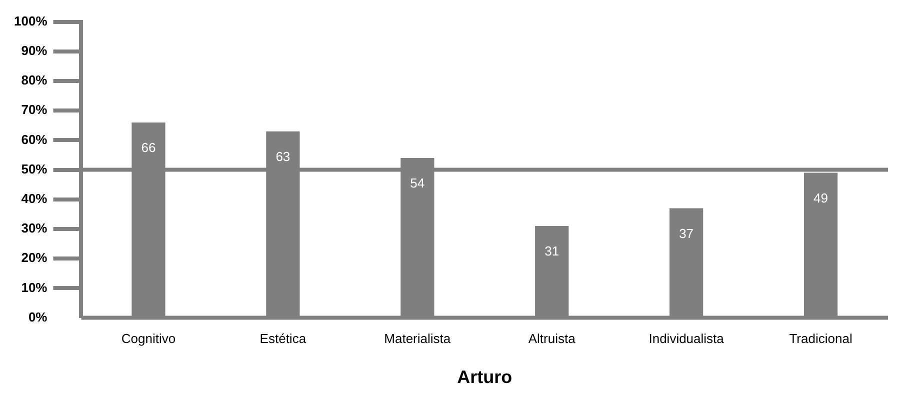 The width and height of the screenshot is (902, 401). Describe the element at coordinates (283, 156) in the screenshot. I see `data-label: 63` at that location.